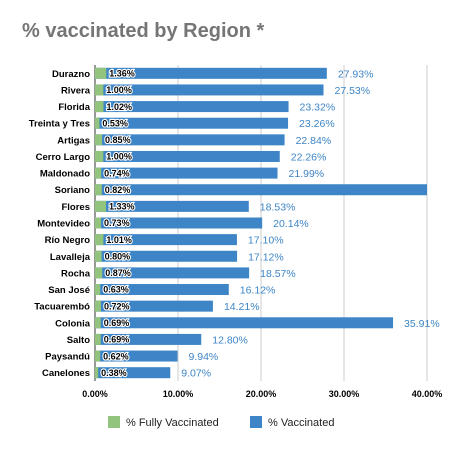 The image size is (449, 452). What do you see at coordinates (266, 257) in the screenshot?
I see `data-label-vaccinated: 17.12%` at bounding box center [266, 257].